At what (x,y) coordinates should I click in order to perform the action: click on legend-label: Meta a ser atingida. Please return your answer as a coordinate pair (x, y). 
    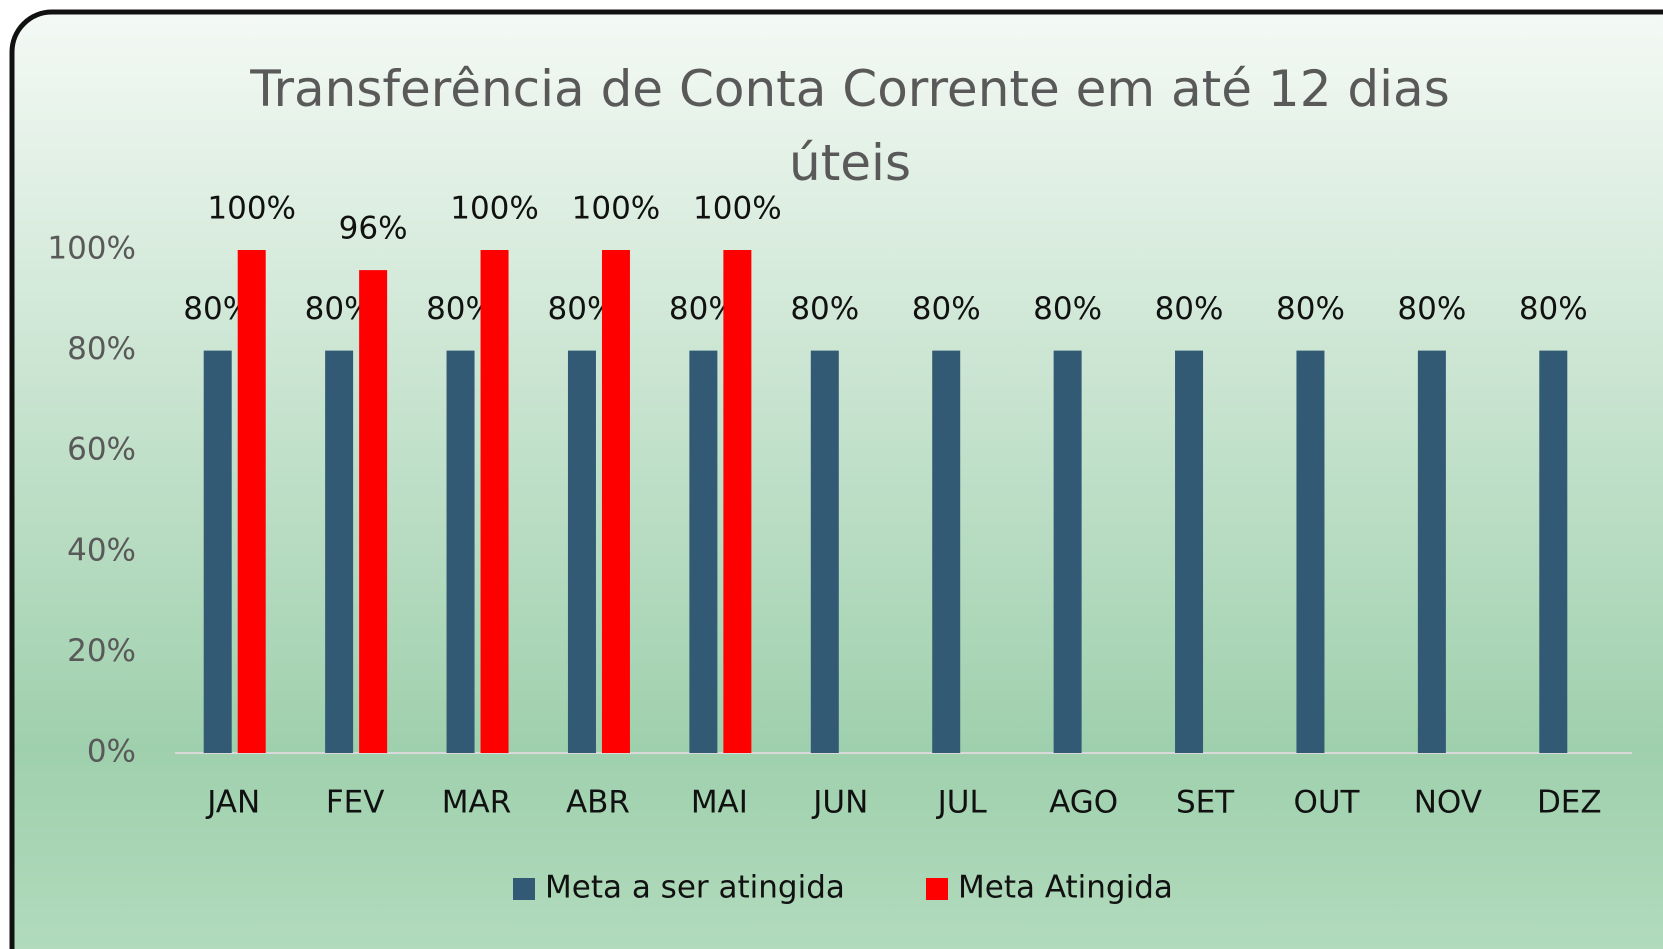
    Looking at the image, I should click on (695, 888).